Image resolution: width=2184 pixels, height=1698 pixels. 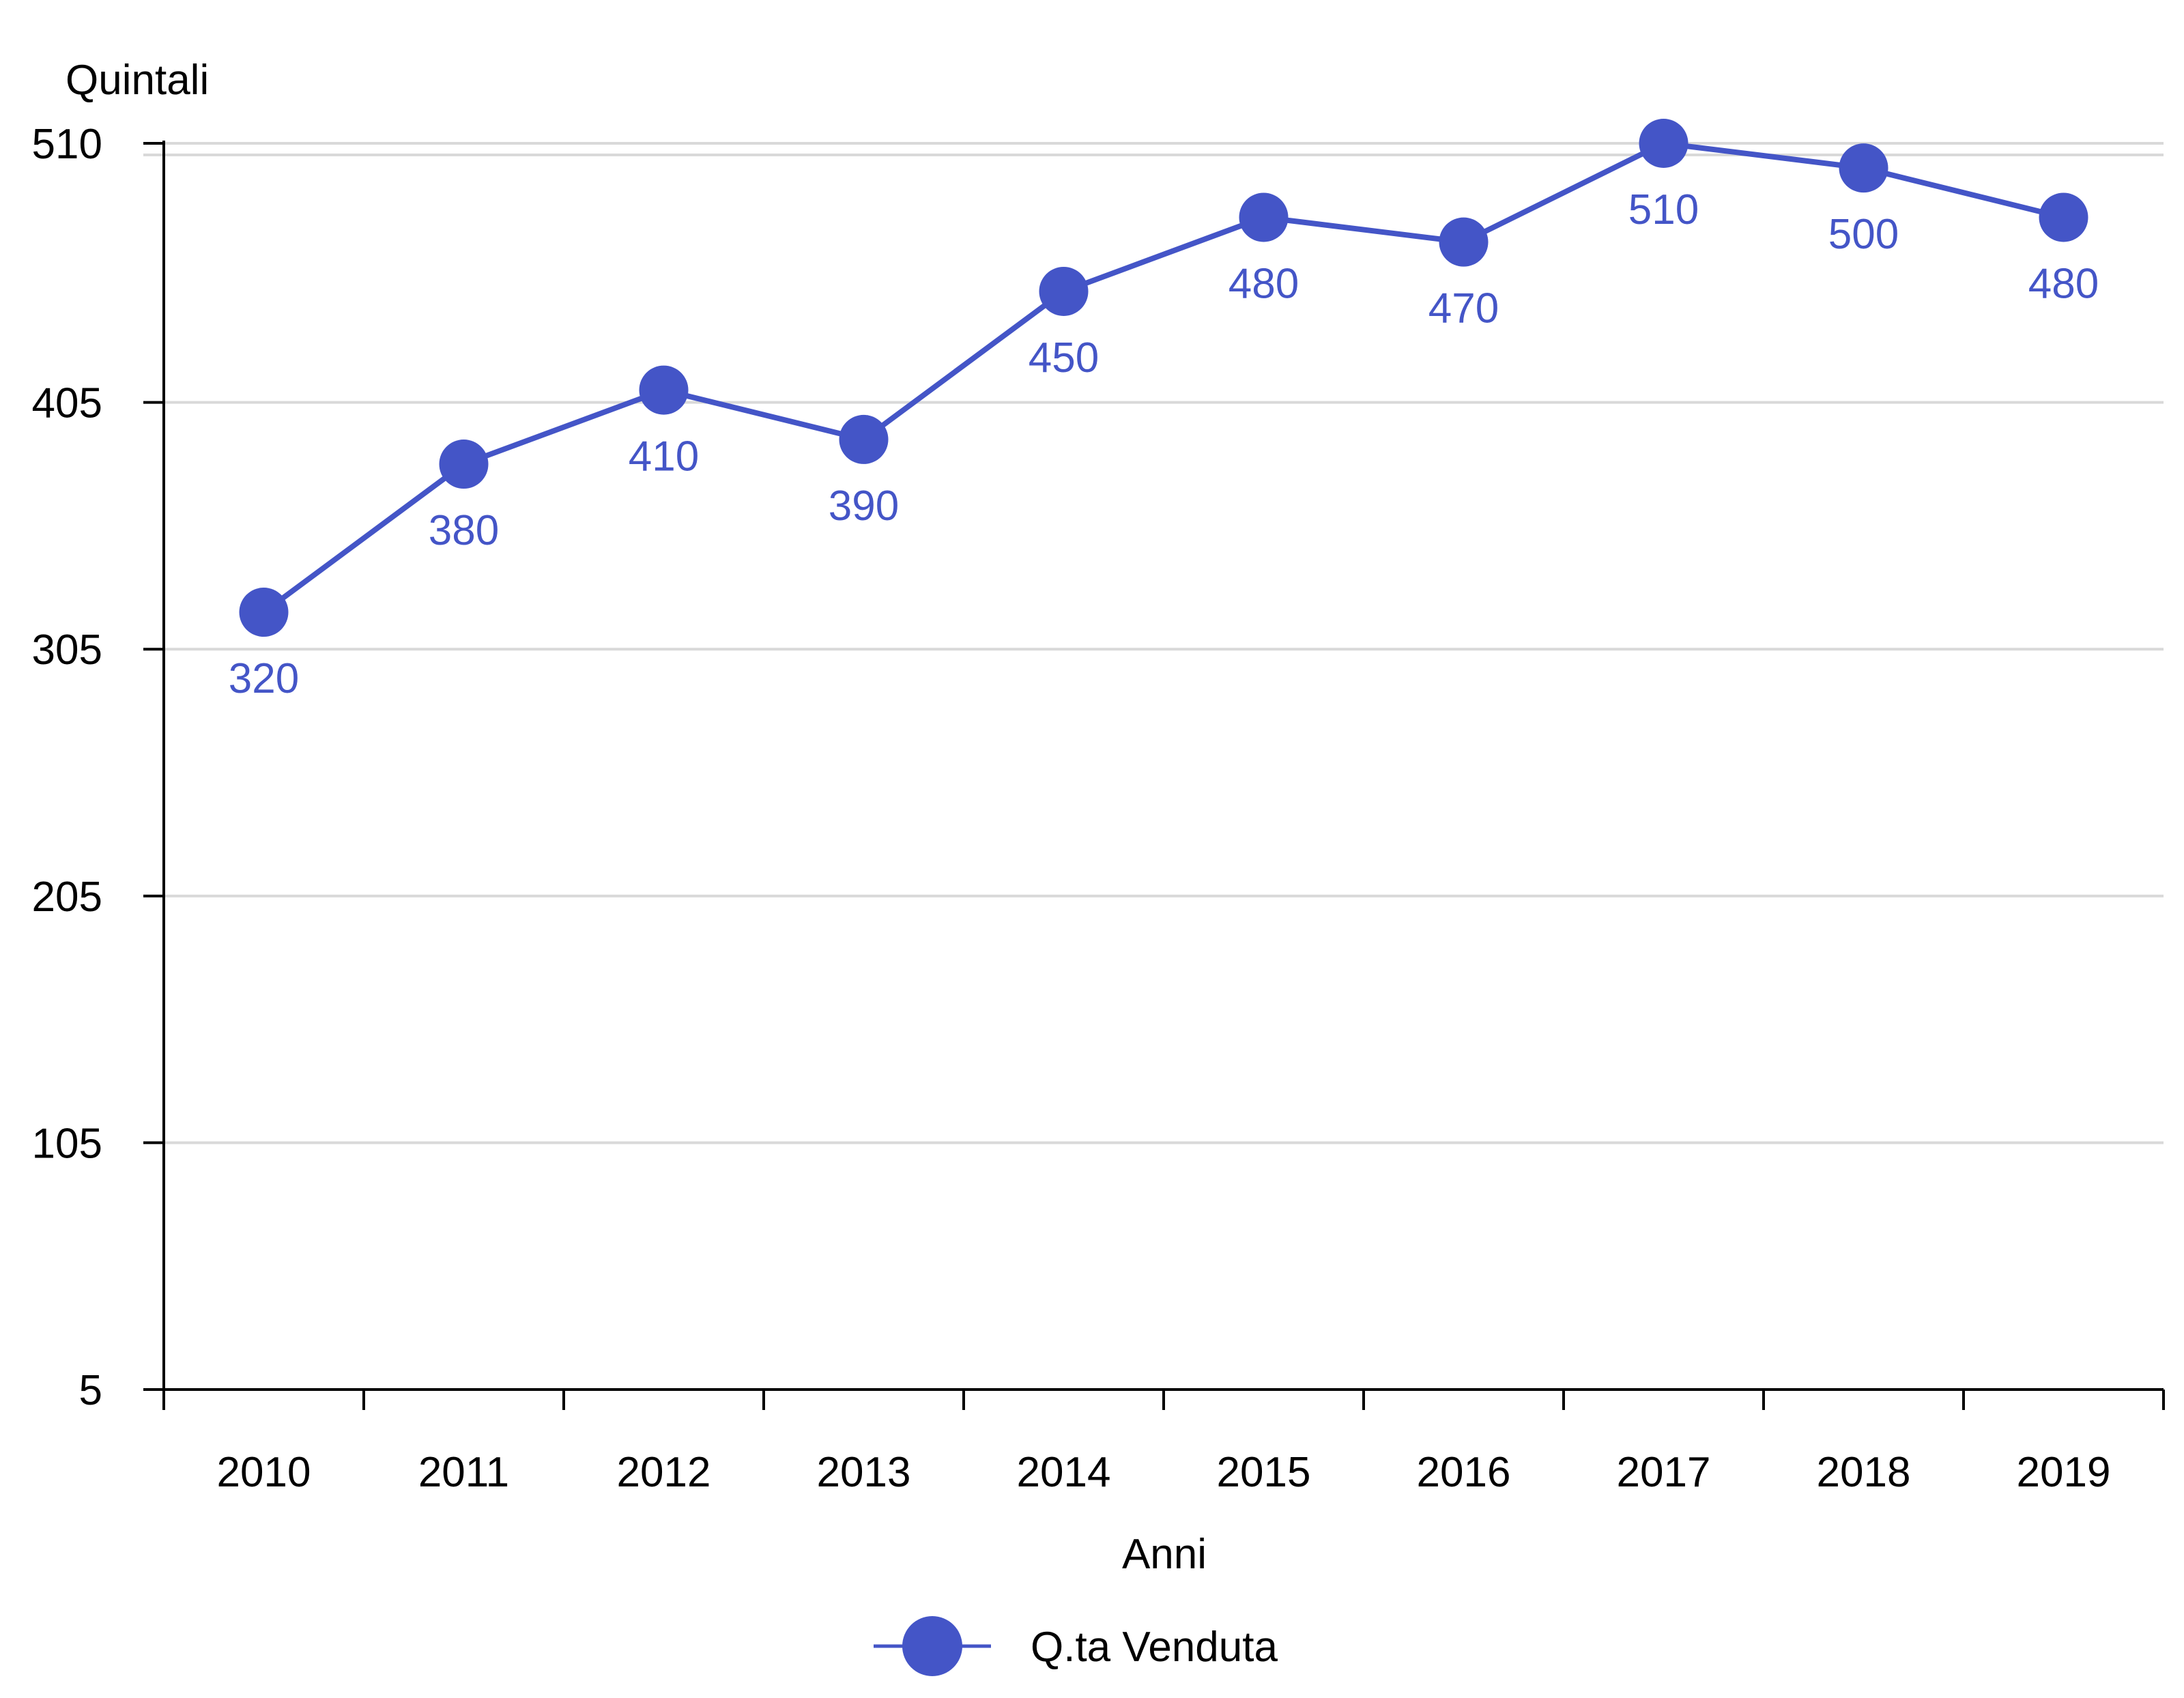 What do you see at coordinates (1663, 209) in the screenshot?
I see `data-label: 510` at bounding box center [1663, 209].